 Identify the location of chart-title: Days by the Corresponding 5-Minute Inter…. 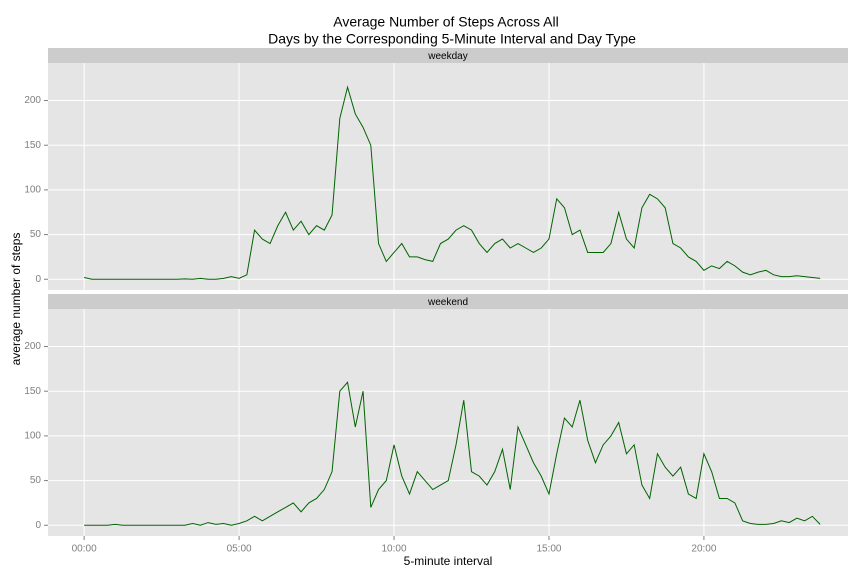
(452, 39).